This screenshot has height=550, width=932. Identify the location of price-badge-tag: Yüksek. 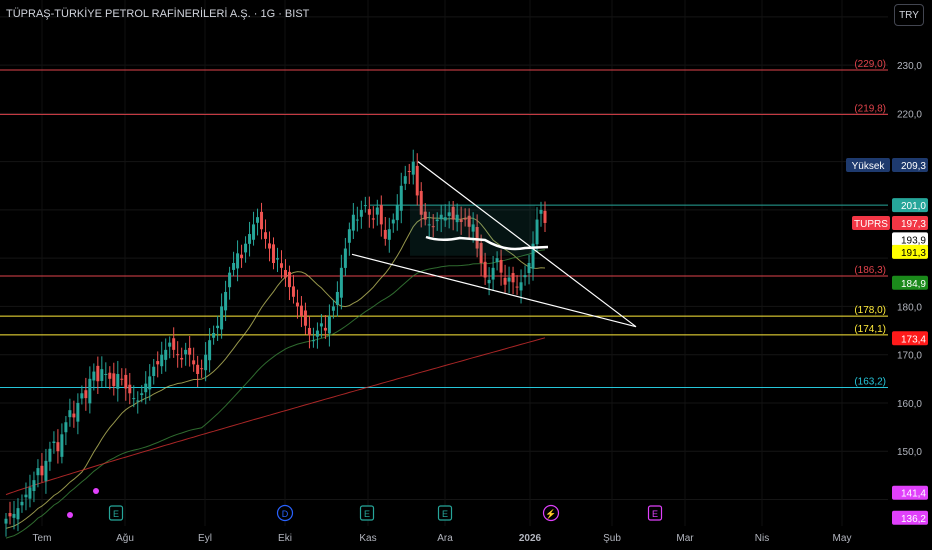
(869, 166).